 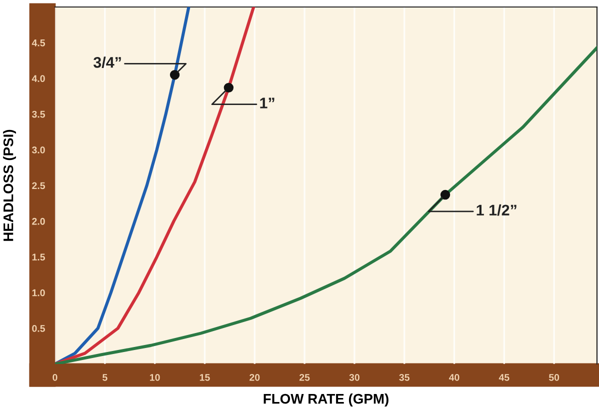 I want to click on y-tick-label: 2.0, so click(x=38, y=221).